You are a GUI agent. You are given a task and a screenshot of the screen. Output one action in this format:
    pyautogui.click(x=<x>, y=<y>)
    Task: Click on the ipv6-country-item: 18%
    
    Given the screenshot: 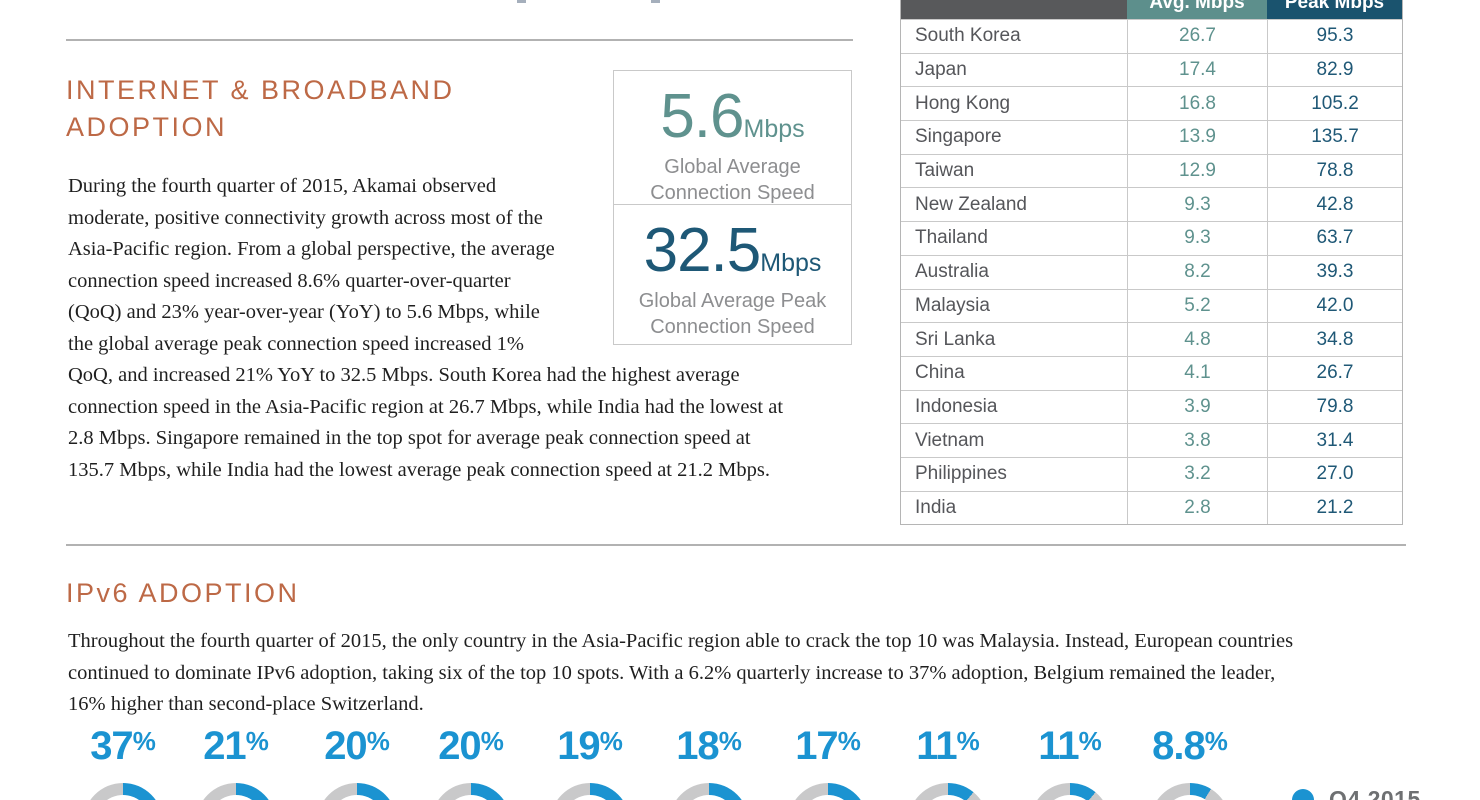 What is the action you would take?
    pyautogui.click(x=709, y=763)
    